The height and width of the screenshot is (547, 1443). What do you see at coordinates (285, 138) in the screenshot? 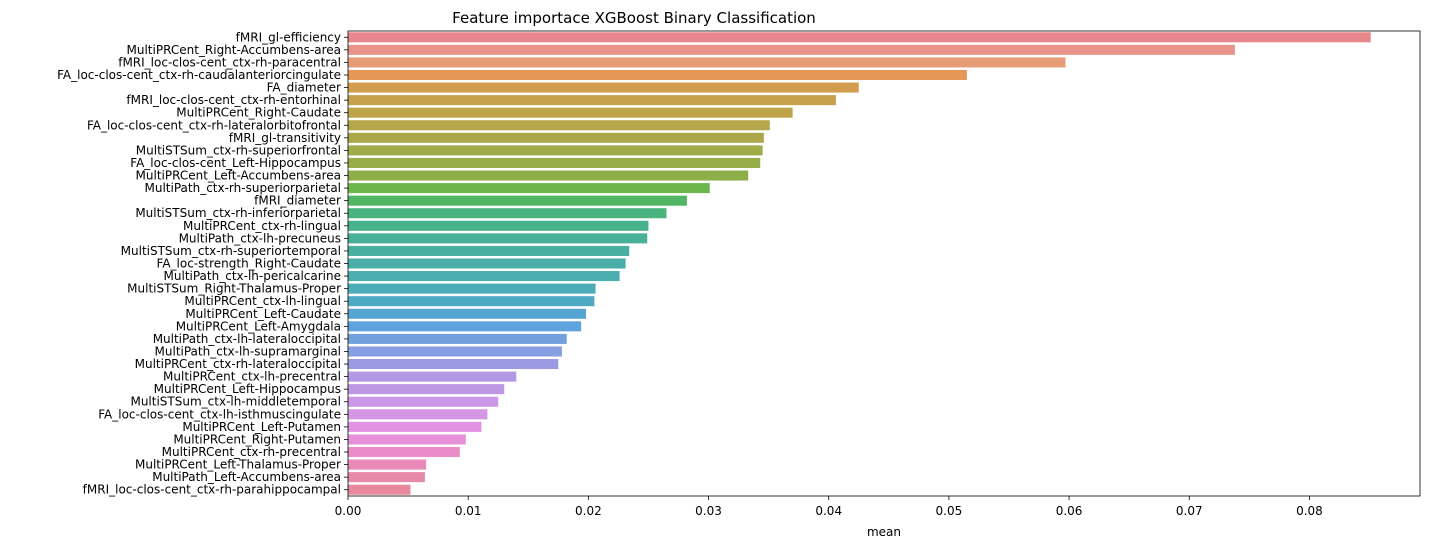
I see `y-tick-label: fMRI_gl-transitivity` at bounding box center [285, 138].